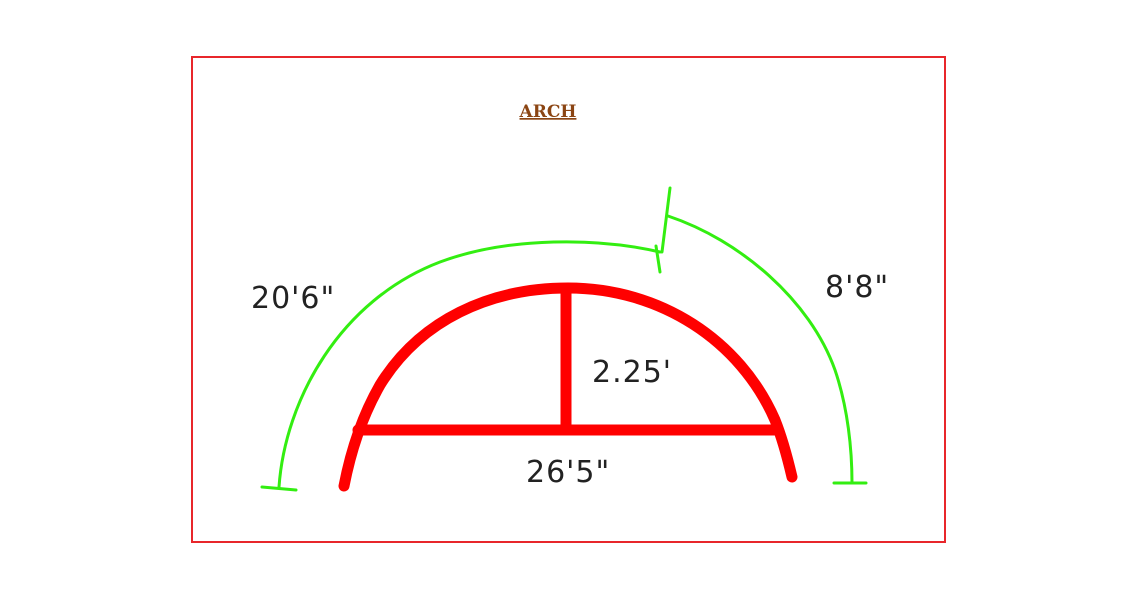  I want to click on right-arc-dimension-line, so click(760, 349).